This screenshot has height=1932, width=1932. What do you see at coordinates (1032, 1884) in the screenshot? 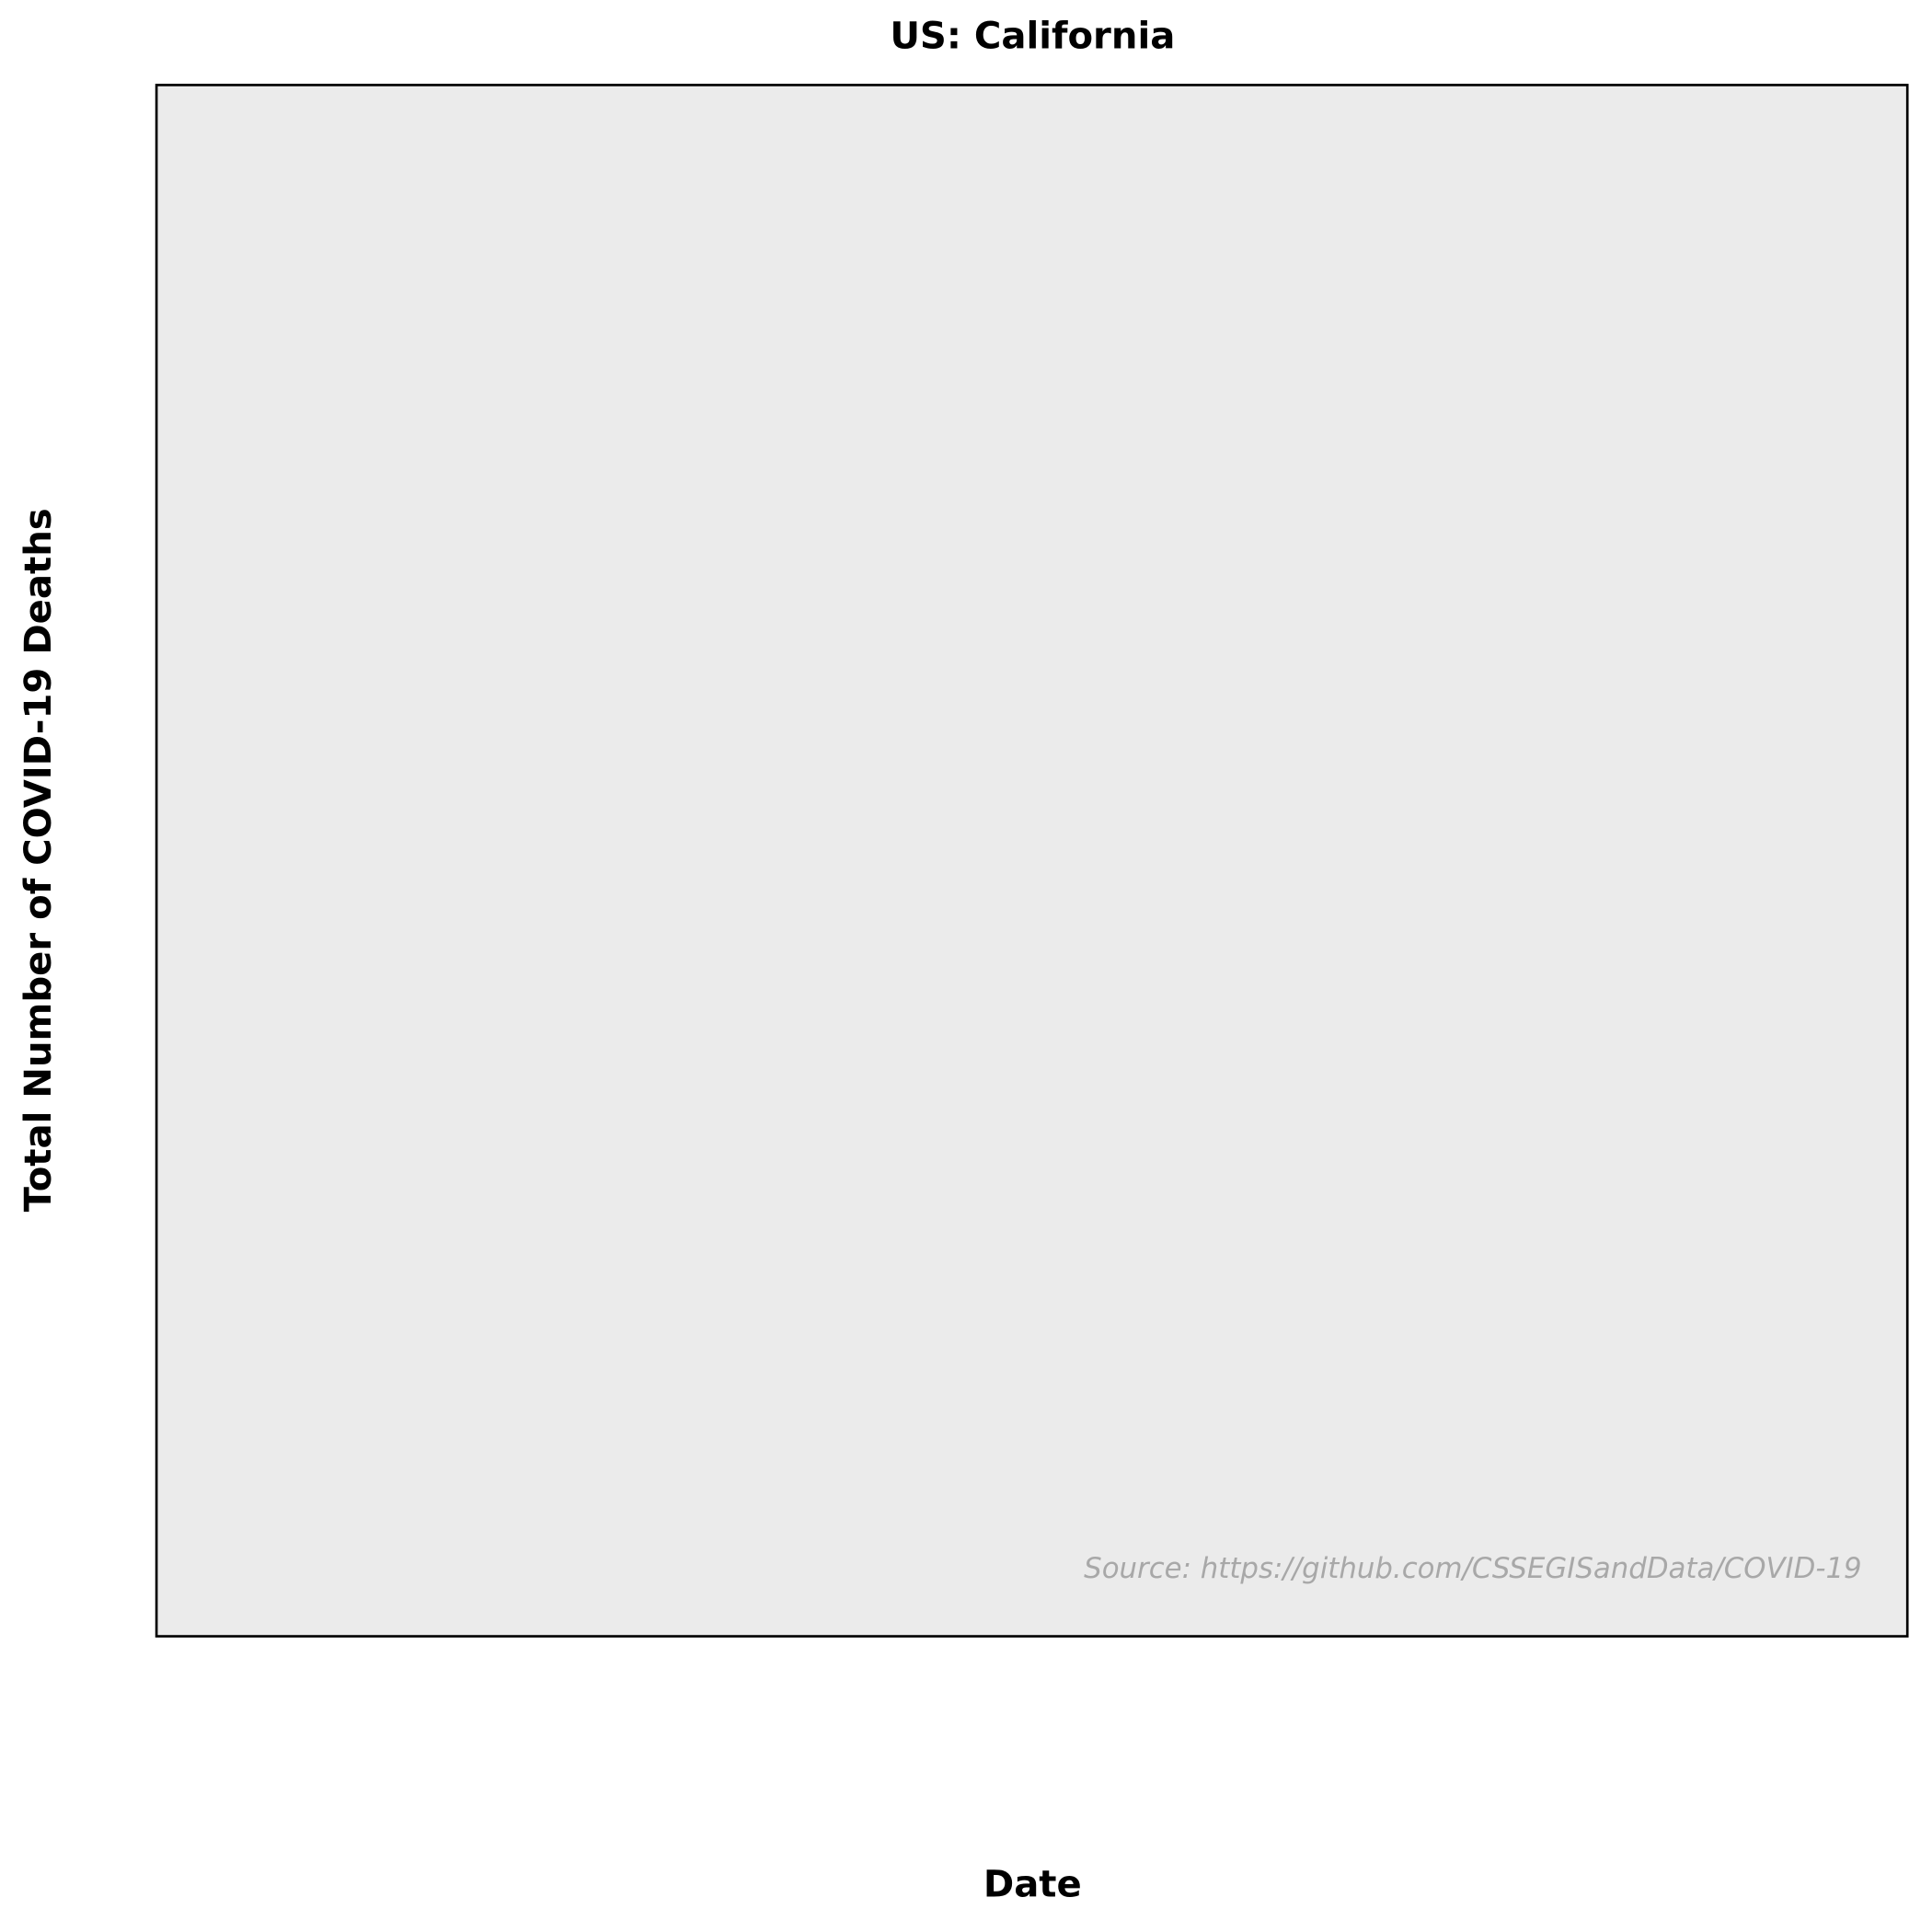
I see `x-axis-label: Date` at bounding box center [1032, 1884].